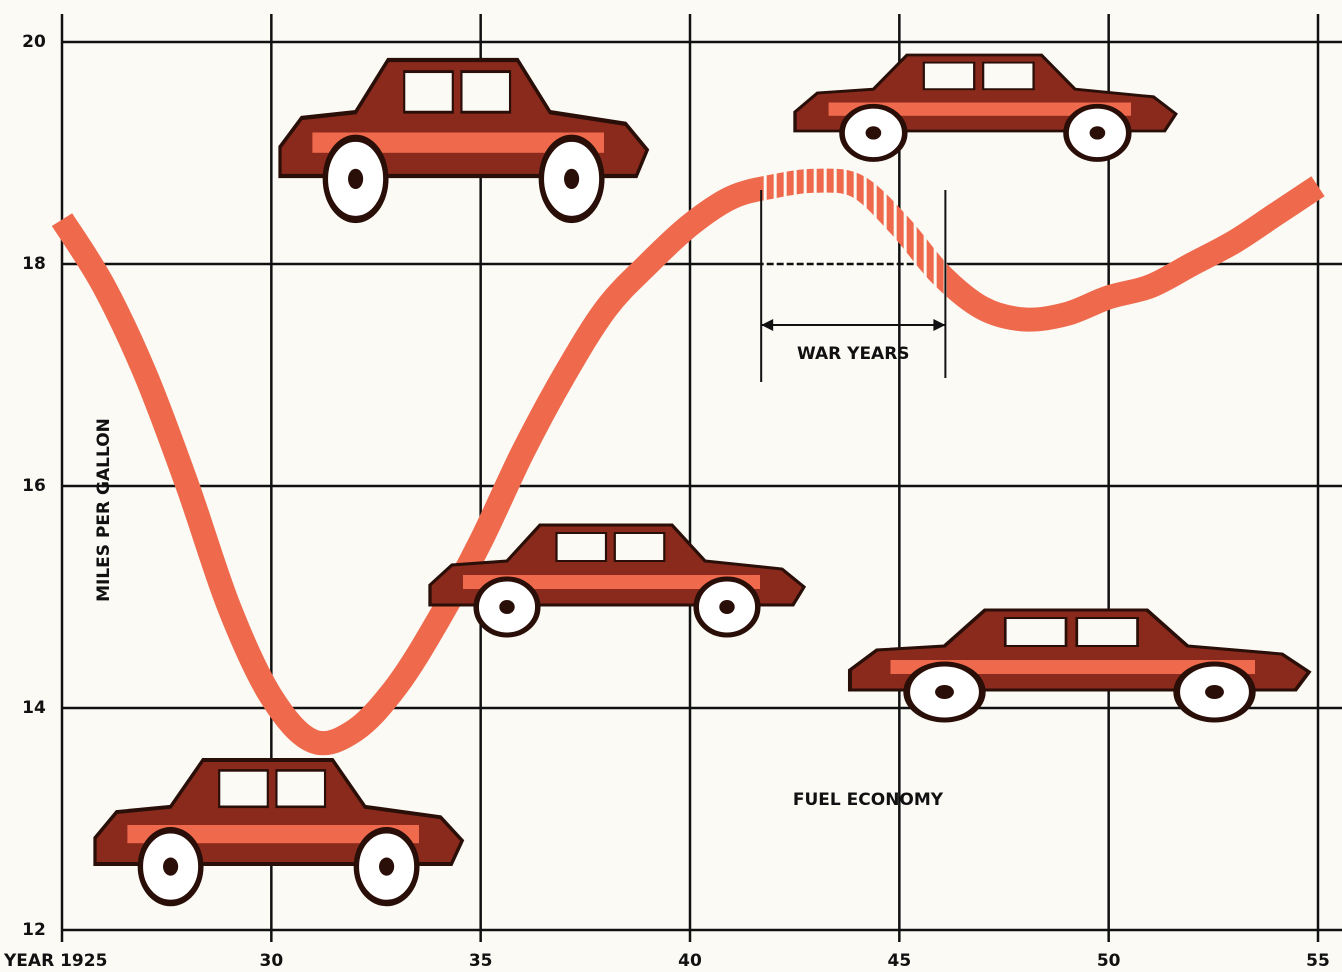  I want to click on series-label: FUEL ECONOMY, so click(868, 800).